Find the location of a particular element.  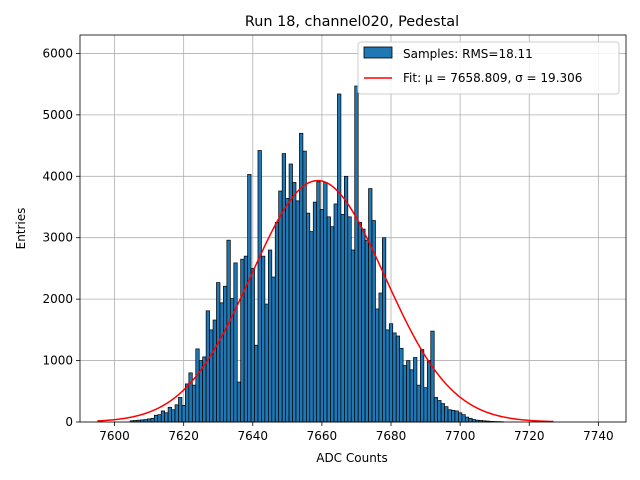

chart-title: Run 18, channel020, Pedestal is located at coordinates (352, 22).